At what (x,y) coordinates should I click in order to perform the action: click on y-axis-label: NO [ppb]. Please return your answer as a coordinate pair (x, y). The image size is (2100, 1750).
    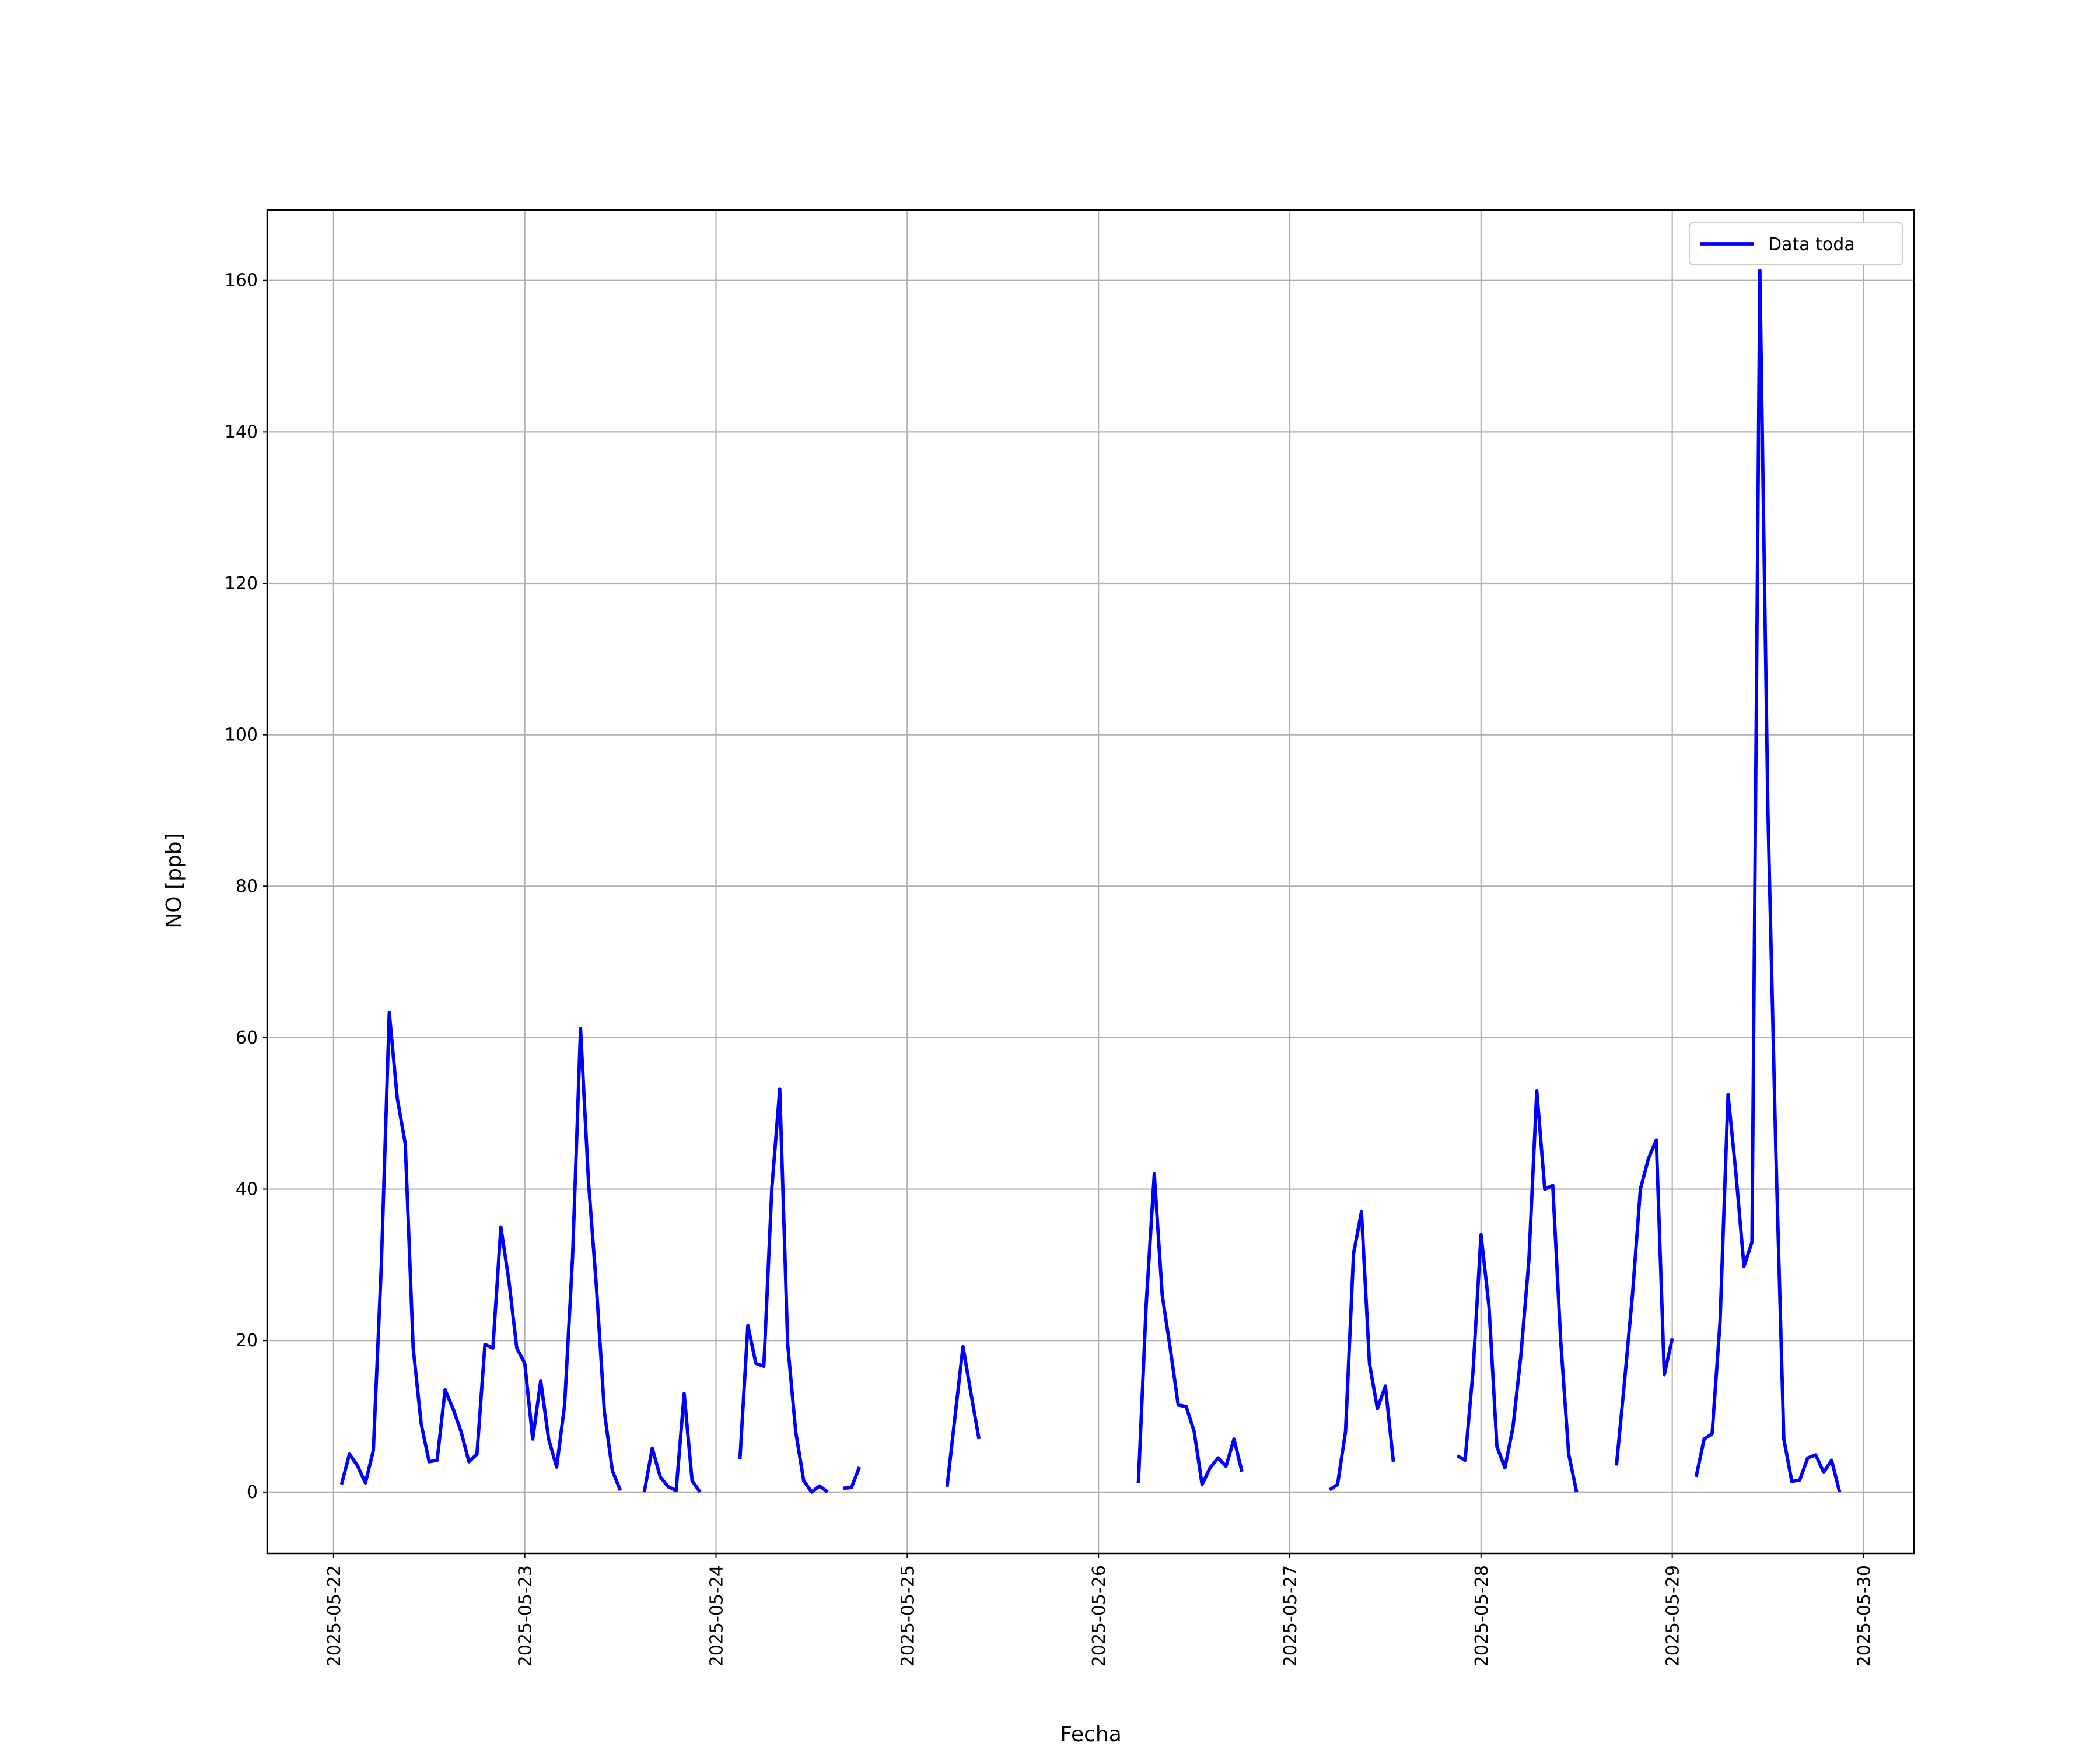
    Looking at the image, I should click on (174, 880).